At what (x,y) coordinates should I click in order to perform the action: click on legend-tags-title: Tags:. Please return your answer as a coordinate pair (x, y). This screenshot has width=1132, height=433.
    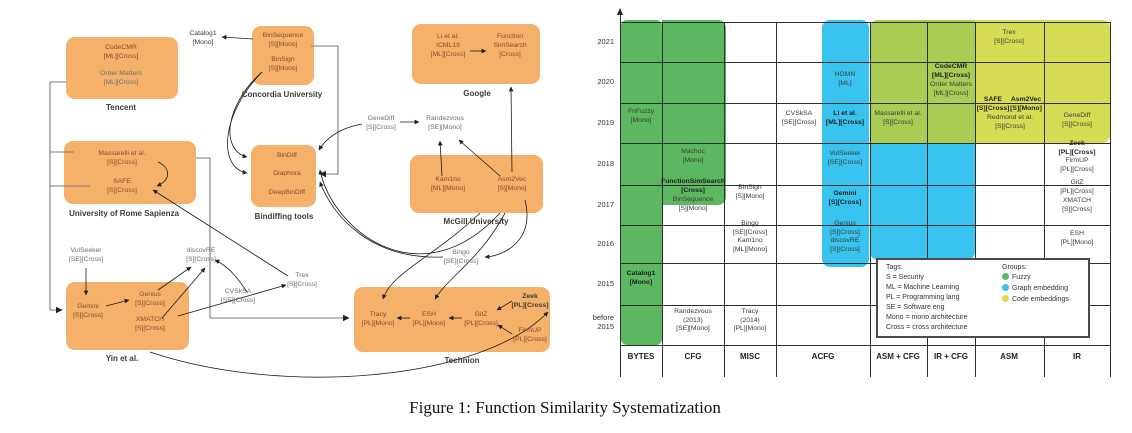
    Looking at the image, I should click on (894, 267).